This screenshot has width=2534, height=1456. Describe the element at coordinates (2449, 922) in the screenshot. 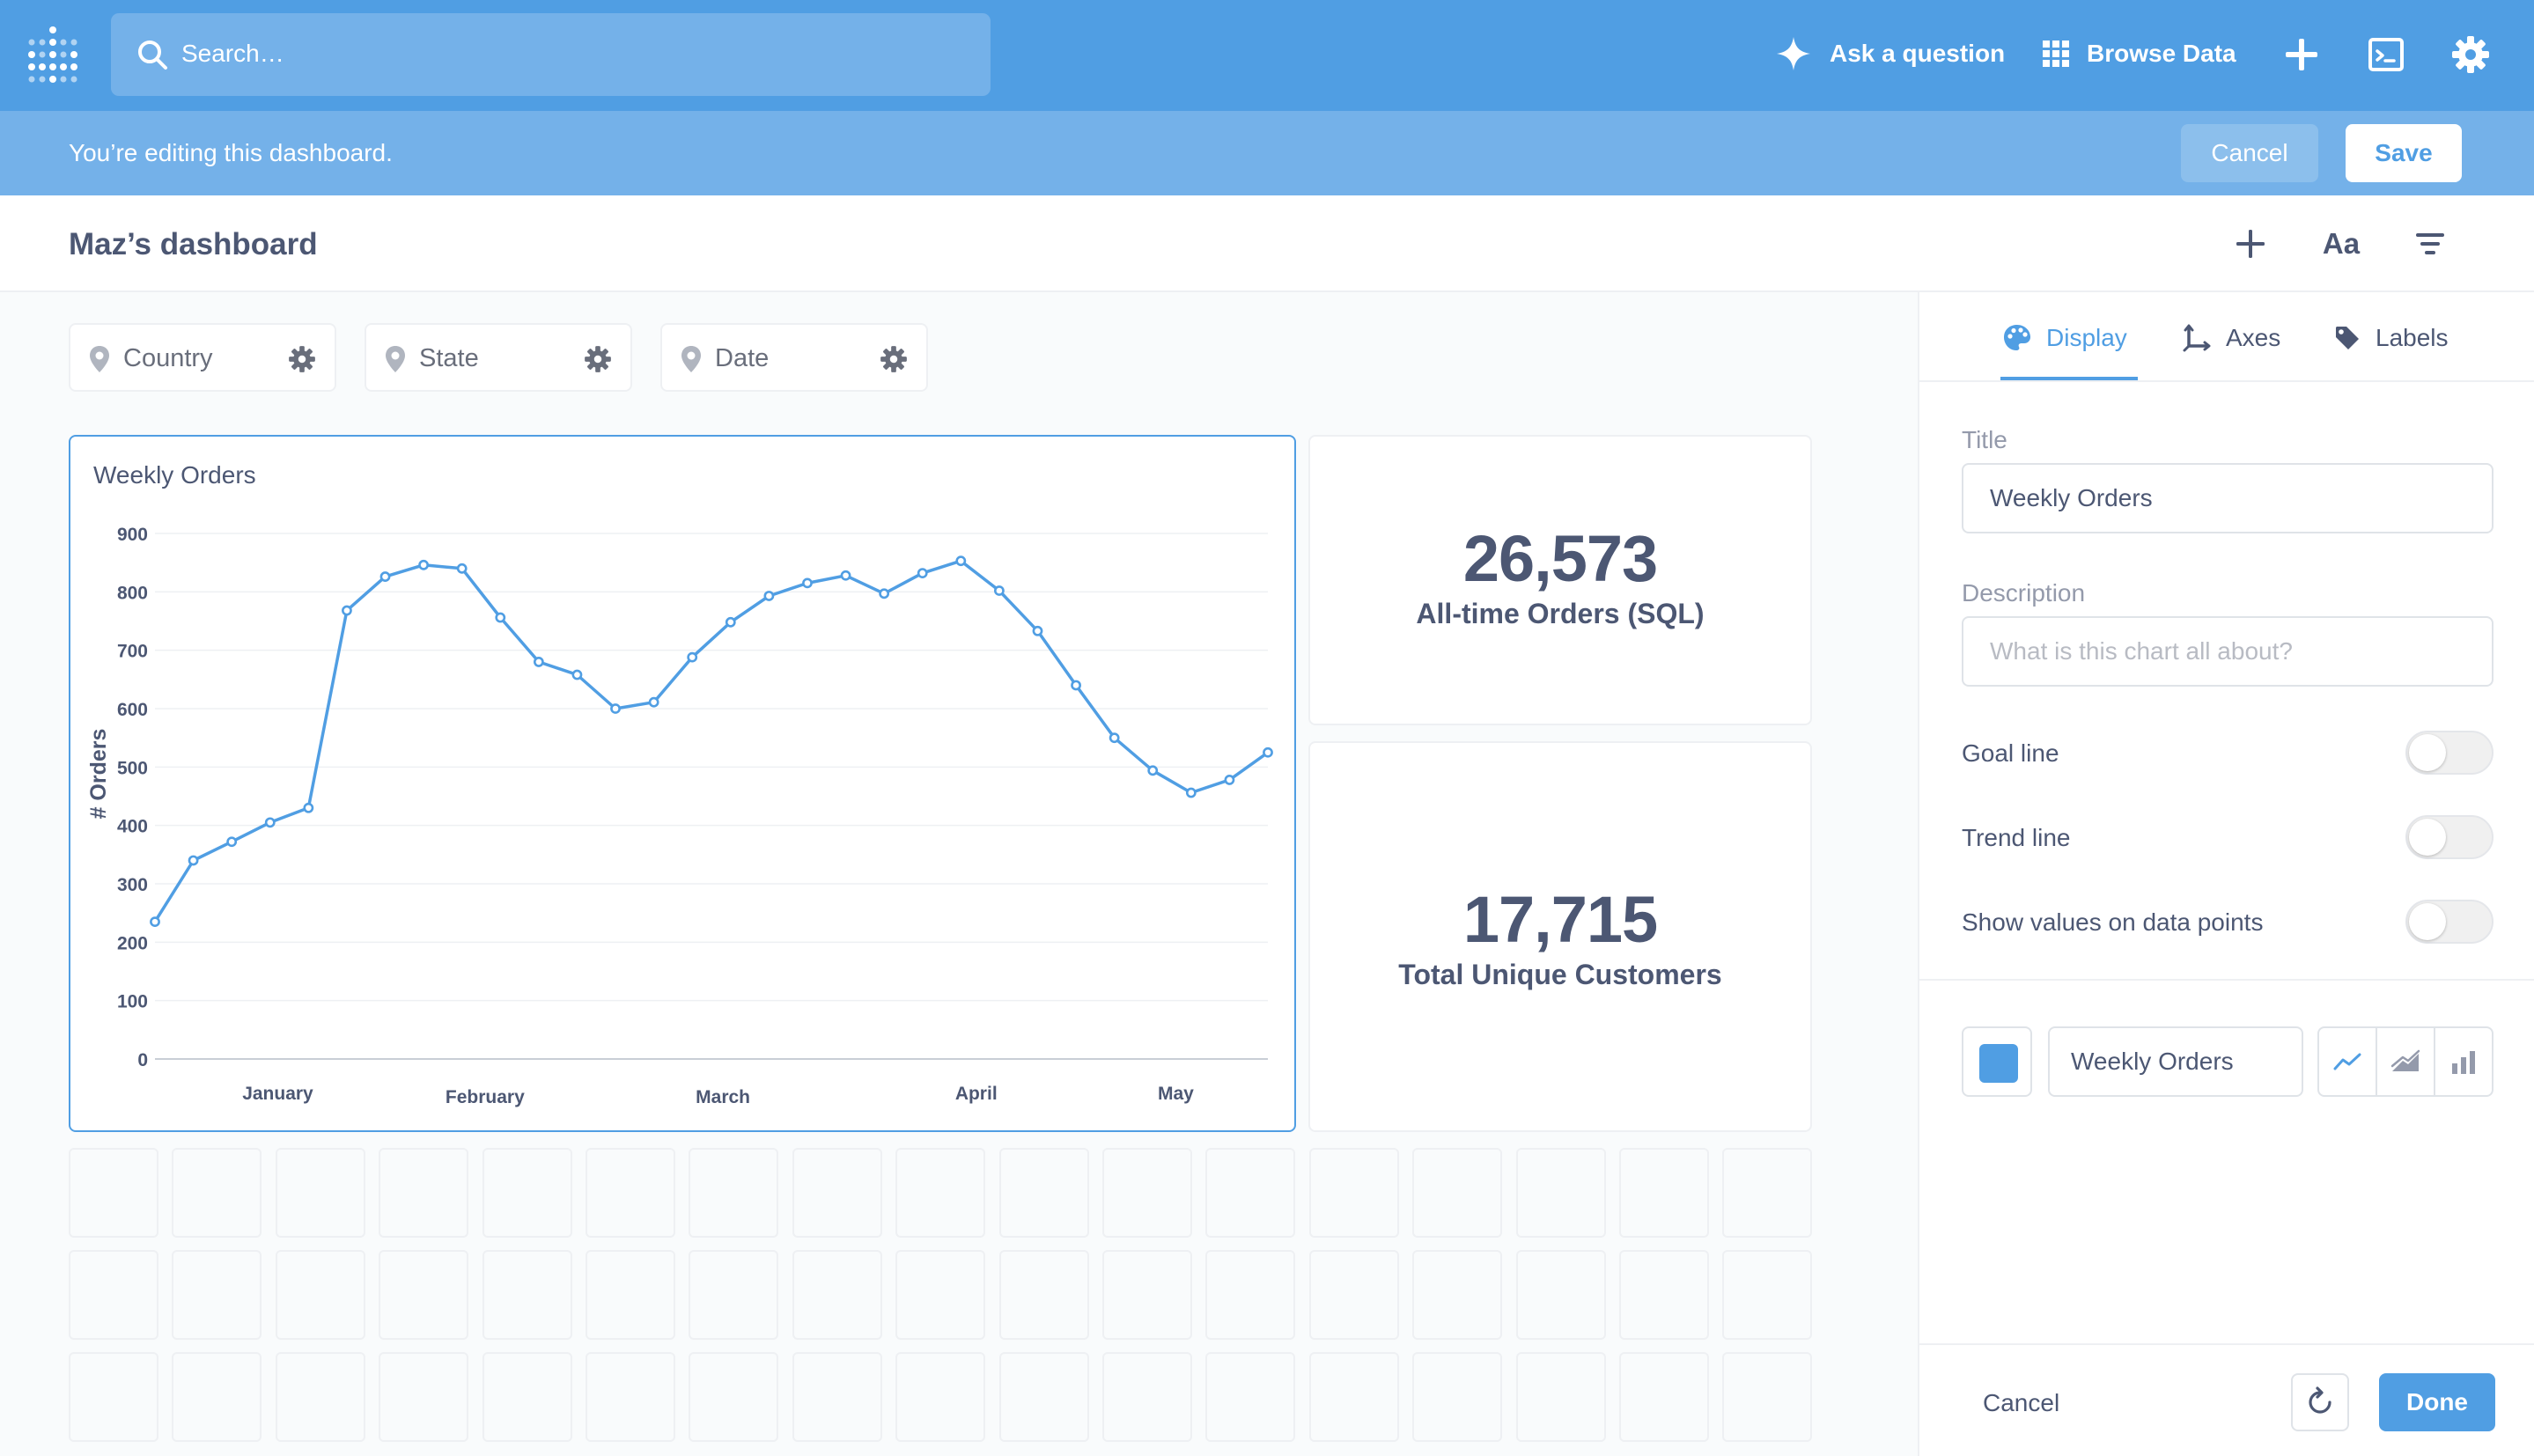

I see `show-values-toggle` at that location.